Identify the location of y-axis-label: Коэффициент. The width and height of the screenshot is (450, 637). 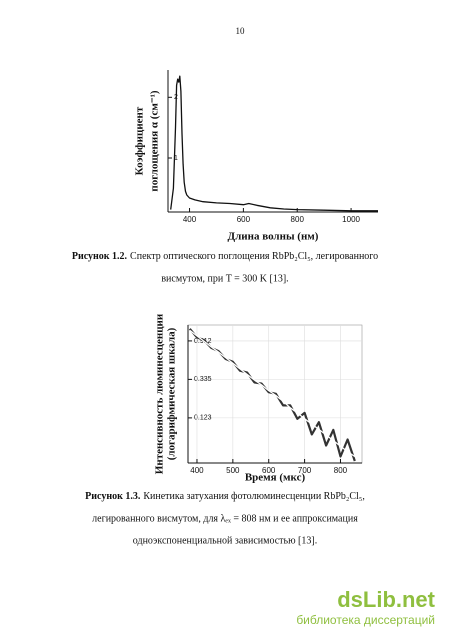
(140, 140).